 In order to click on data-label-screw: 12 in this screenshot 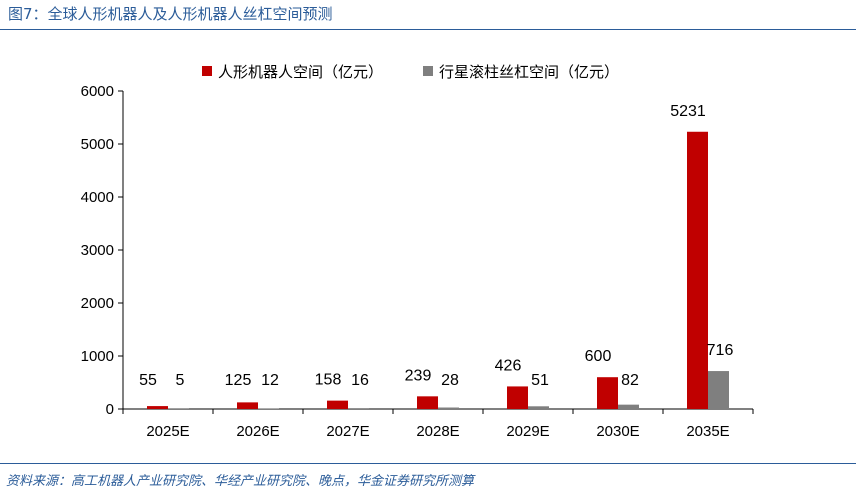, I will do `click(270, 380)`.